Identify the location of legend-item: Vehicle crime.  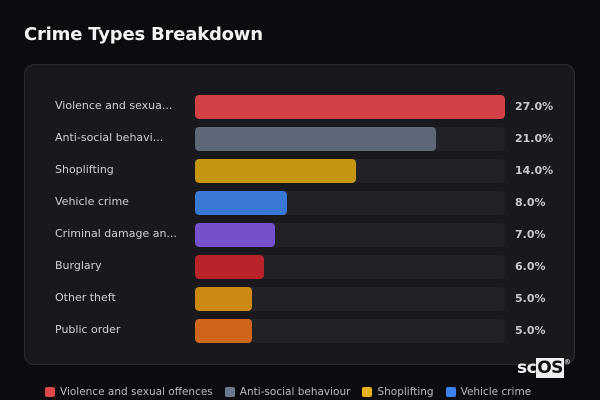
(488, 392).